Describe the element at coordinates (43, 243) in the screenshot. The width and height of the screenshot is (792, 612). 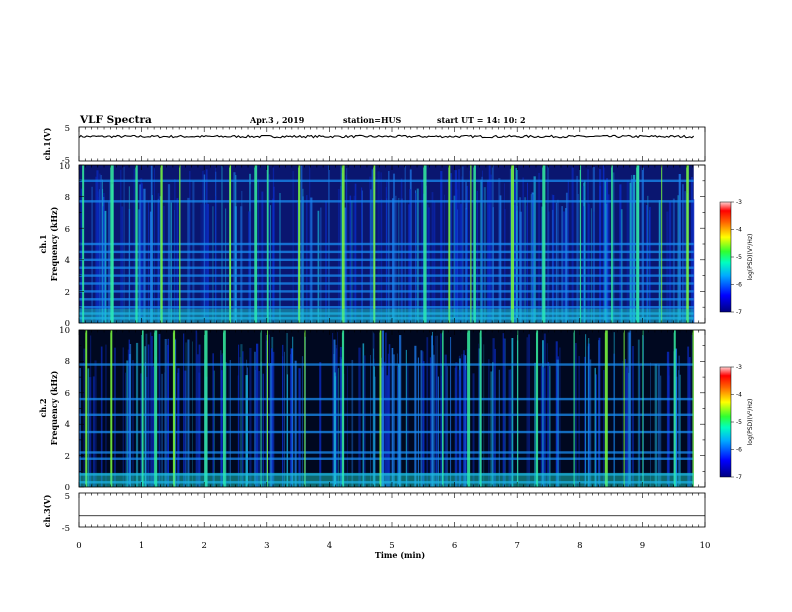
I see `ch1-channel-label: ch.1` at that location.